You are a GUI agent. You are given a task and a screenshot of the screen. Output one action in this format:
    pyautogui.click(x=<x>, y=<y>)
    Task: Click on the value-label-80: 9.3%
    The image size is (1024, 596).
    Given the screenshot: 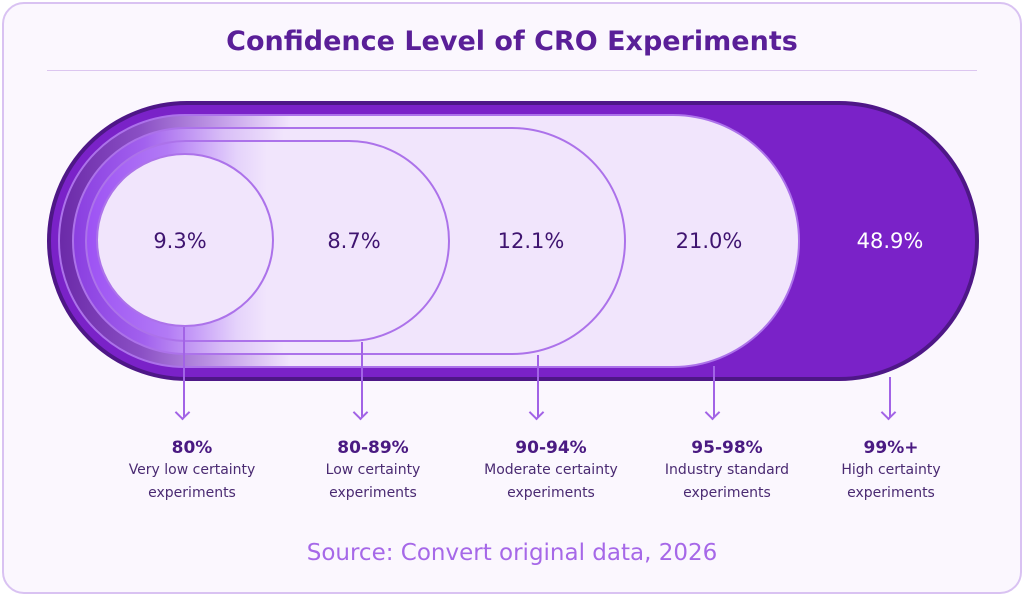 What is the action you would take?
    pyautogui.click(x=180, y=241)
    